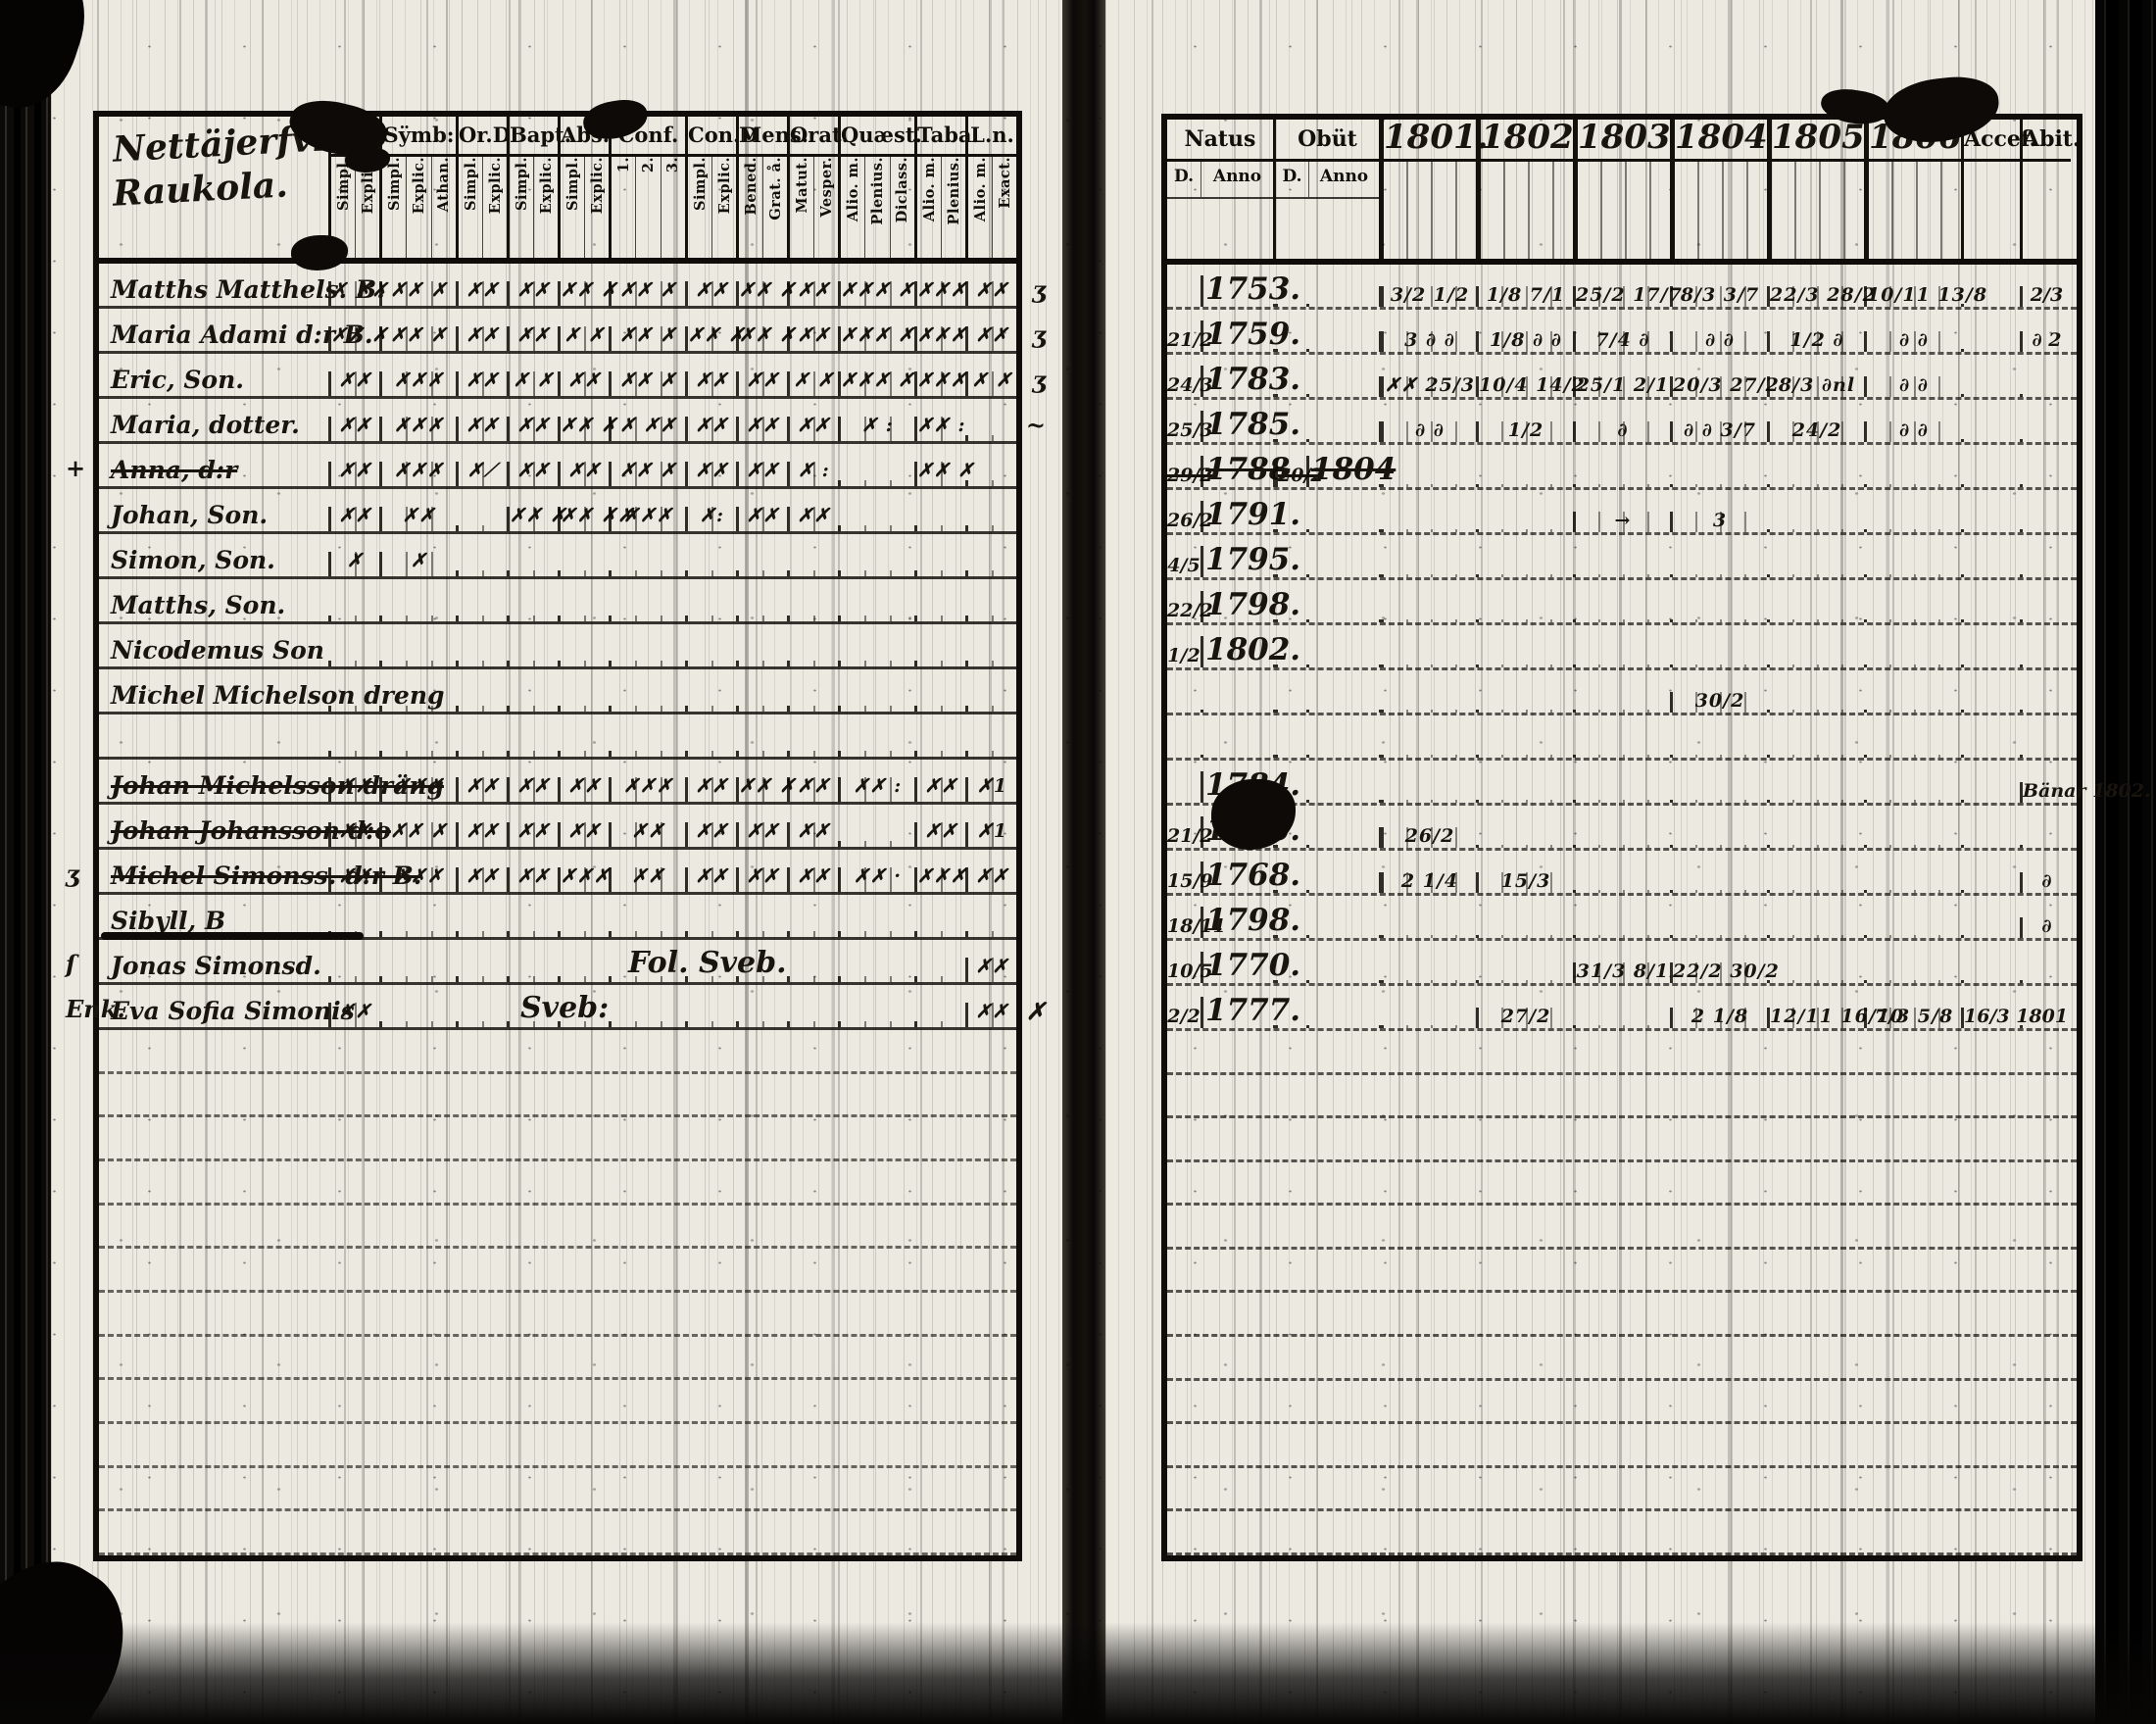 The height and width of the screenshot is (1724, 2156). I want to click on column-subheaders: Alio. m. Plenius., so click(941, 207).